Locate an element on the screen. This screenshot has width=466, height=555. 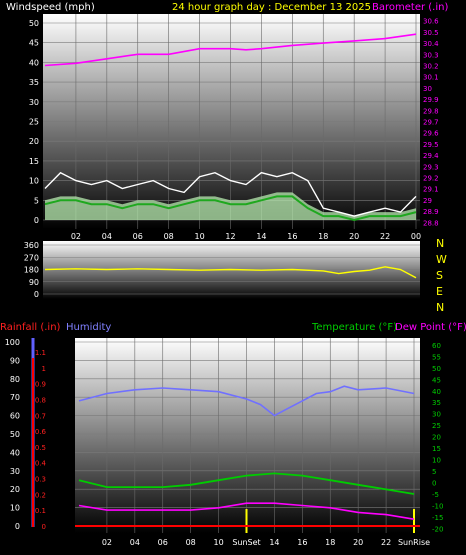
temperature-tick-label: -5 is located at coordinates (435, 495).